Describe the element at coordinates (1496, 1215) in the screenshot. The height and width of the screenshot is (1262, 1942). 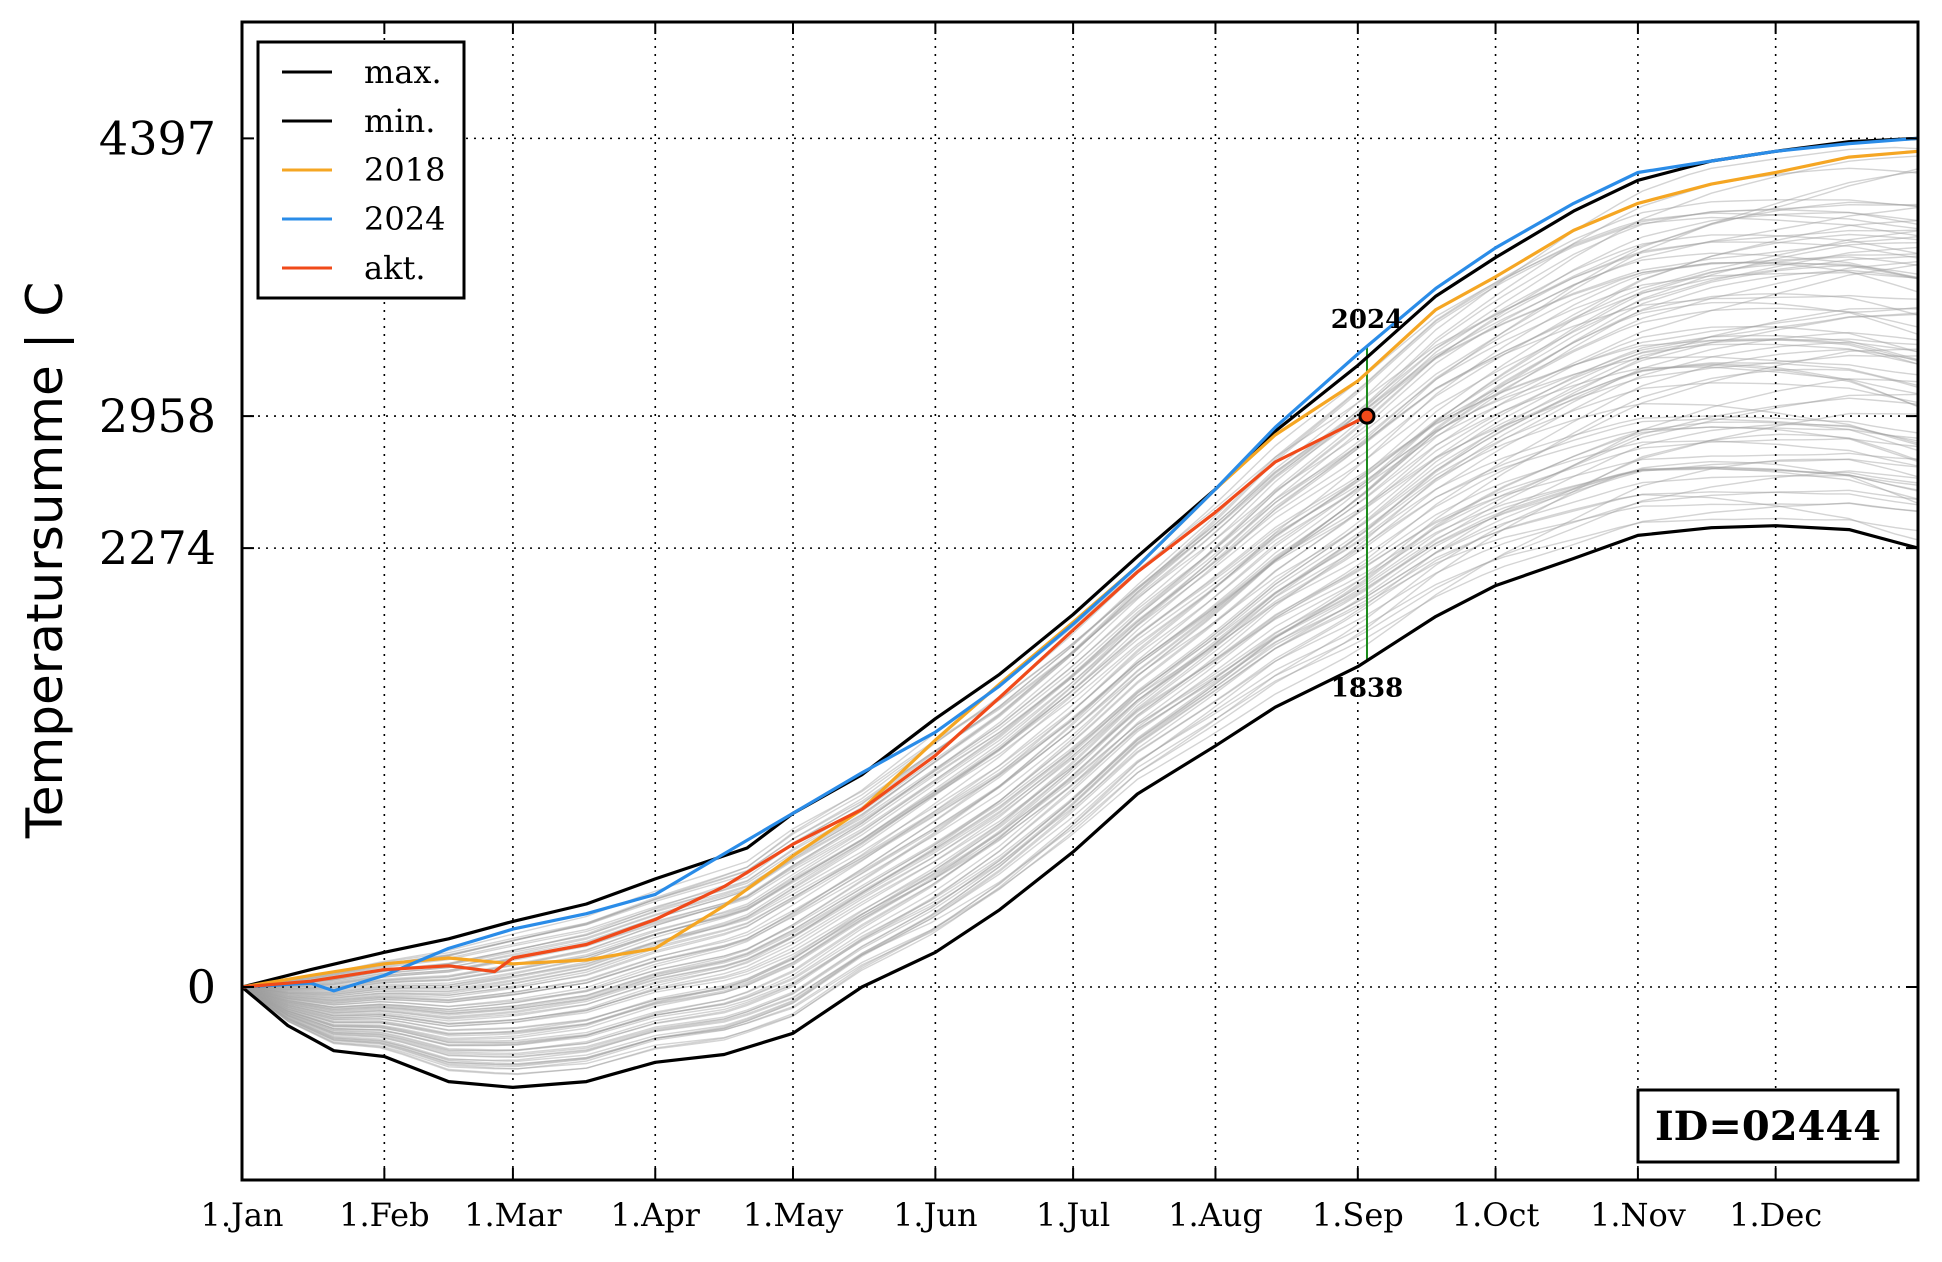
I see `x-tick-label: 1.Oct` at that location.